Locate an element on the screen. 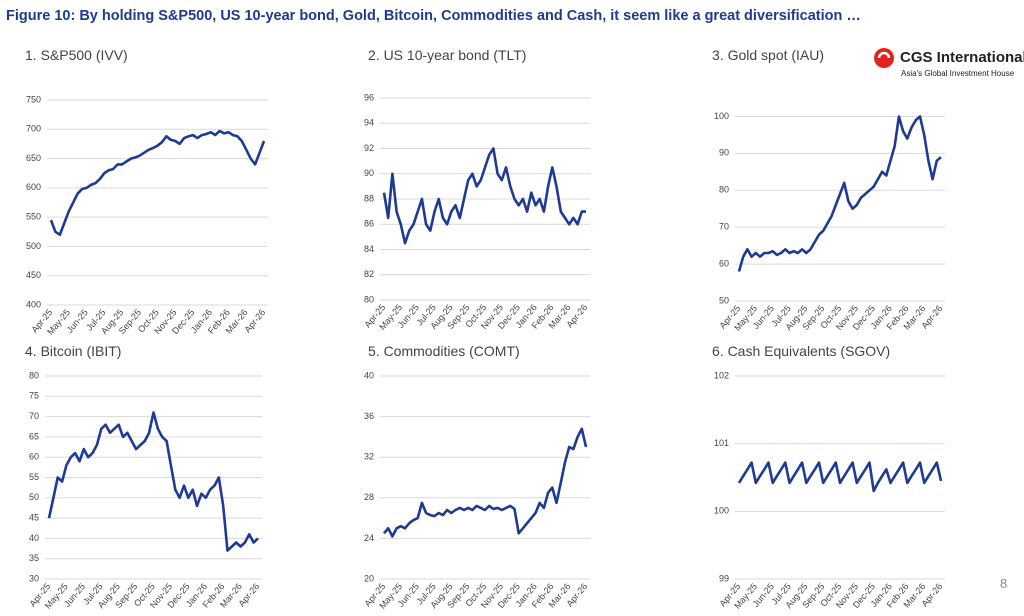  y-tick-label: 700 is located at coordinates (33, 129).